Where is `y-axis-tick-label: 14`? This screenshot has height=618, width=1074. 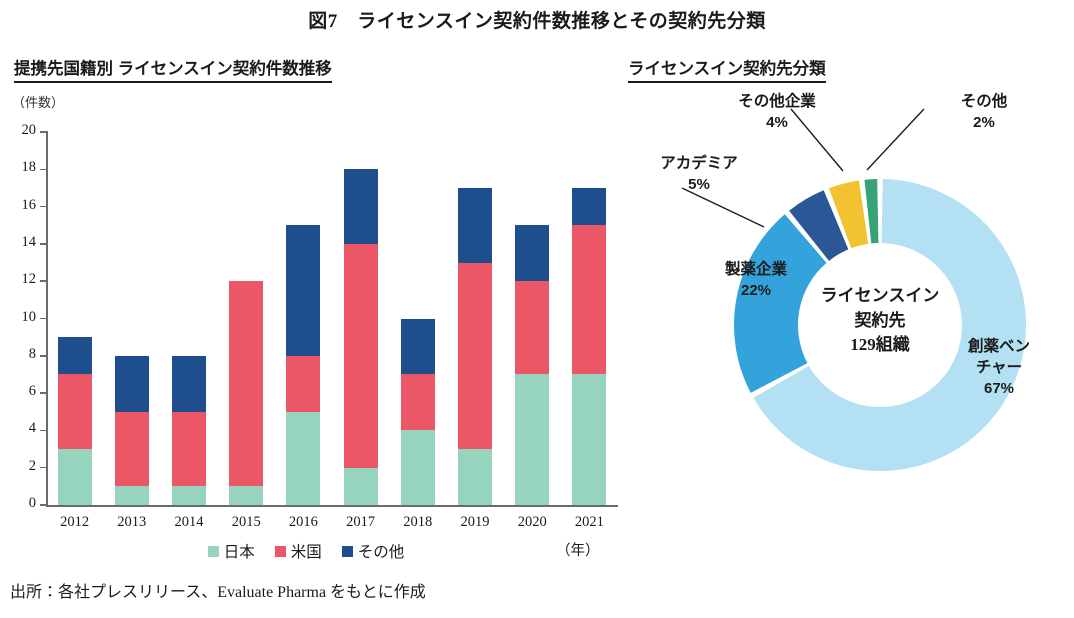
y-axis-tick-label: 14 is located at coordinates (29, 241).